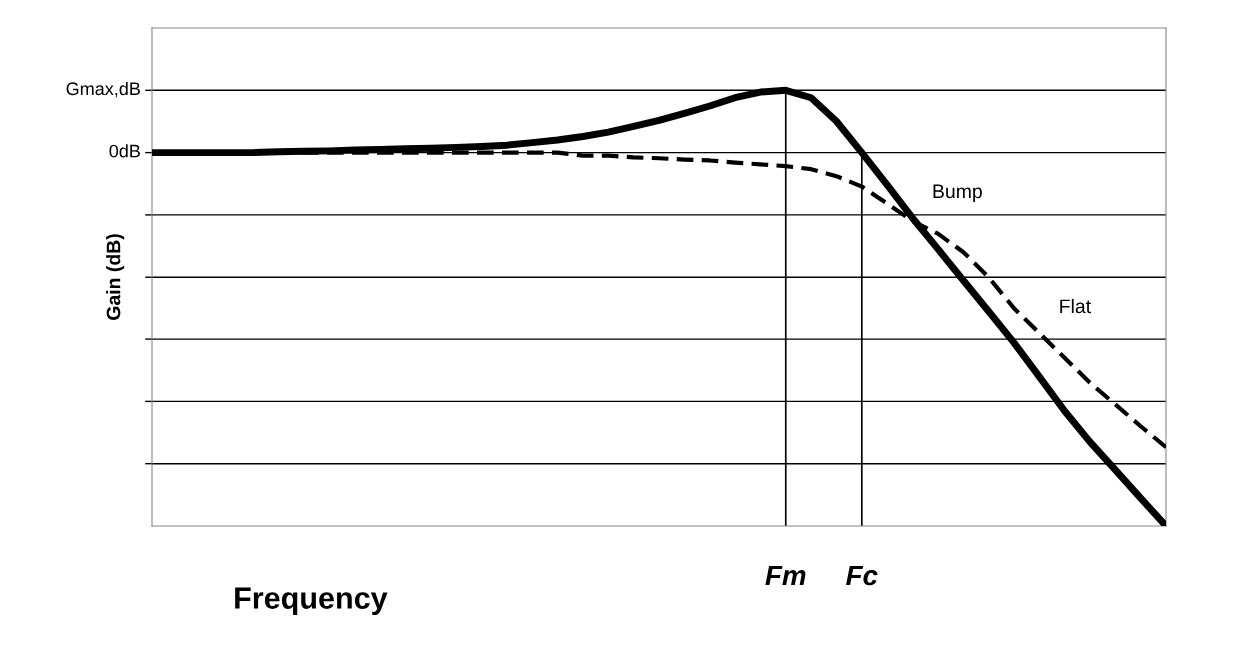  I want to click on x-tick-label: Fc, so click(862, 575).